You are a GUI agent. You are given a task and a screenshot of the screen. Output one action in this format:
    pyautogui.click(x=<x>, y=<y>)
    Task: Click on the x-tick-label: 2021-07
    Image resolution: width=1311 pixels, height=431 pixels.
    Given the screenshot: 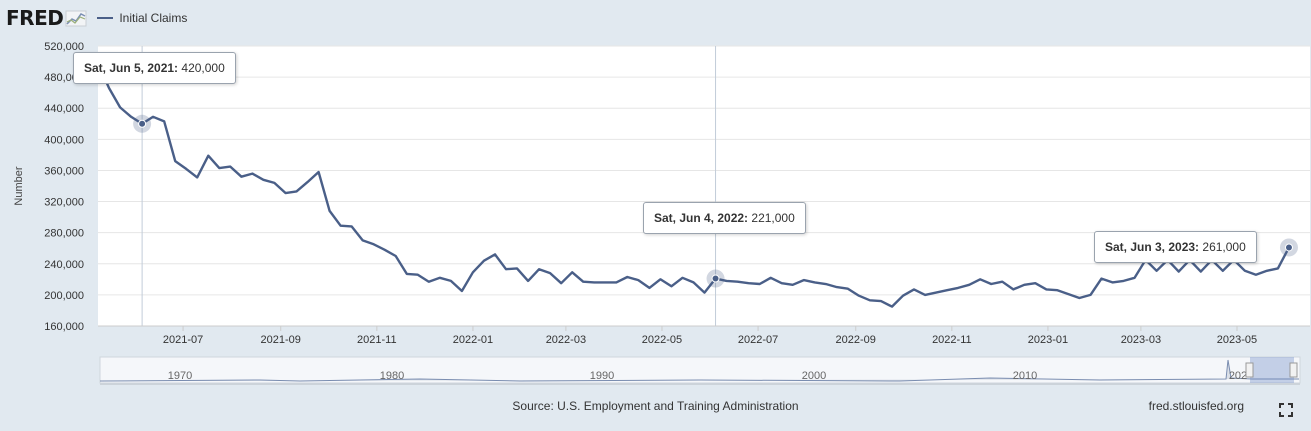 What is the action you would take?
    pyautogui.click(x=183, y=340)
    